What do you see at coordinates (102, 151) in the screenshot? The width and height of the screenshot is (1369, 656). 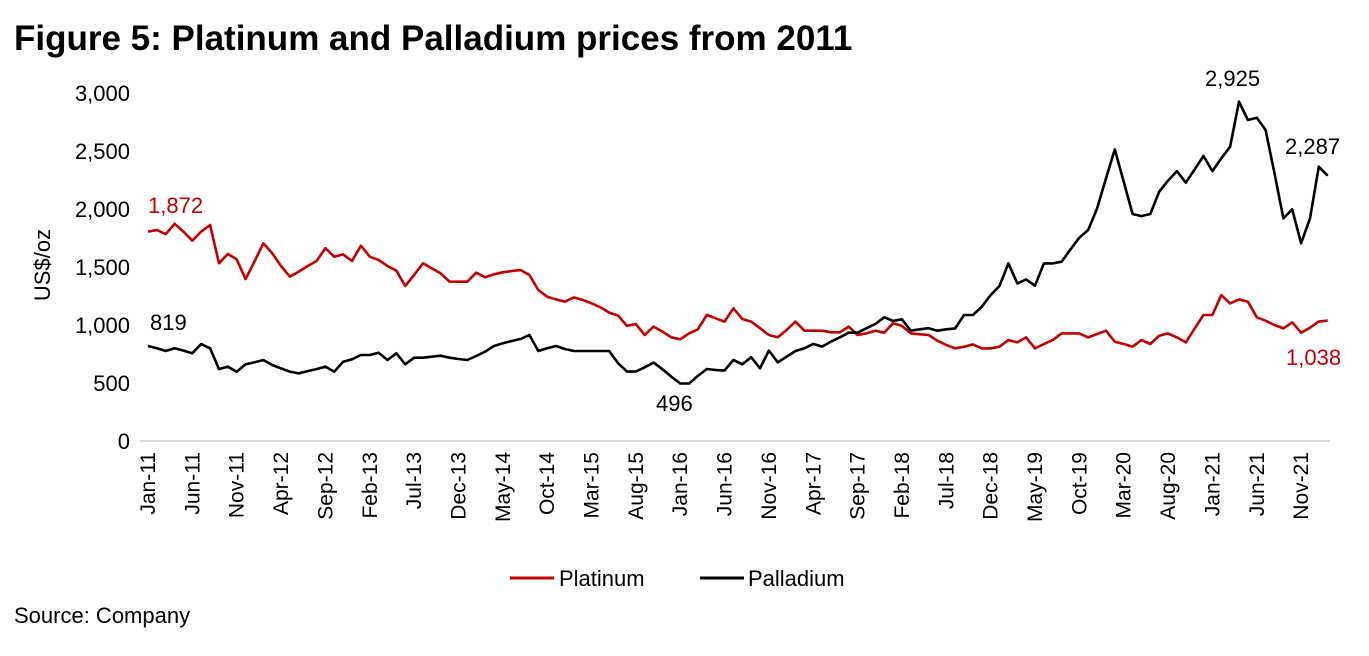 I see `y-tick-label: 2,500` at bounding box center [102, 151].